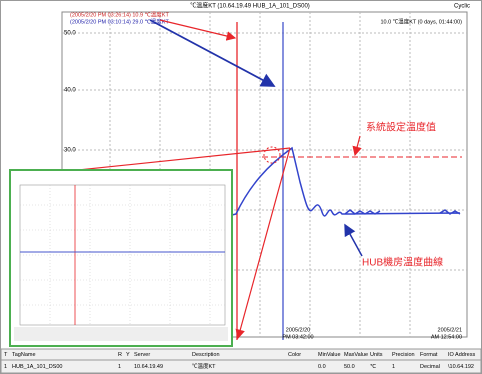 This screenshot has width=482, height=374. I want to click on blue-arrow, so click(212, 53).